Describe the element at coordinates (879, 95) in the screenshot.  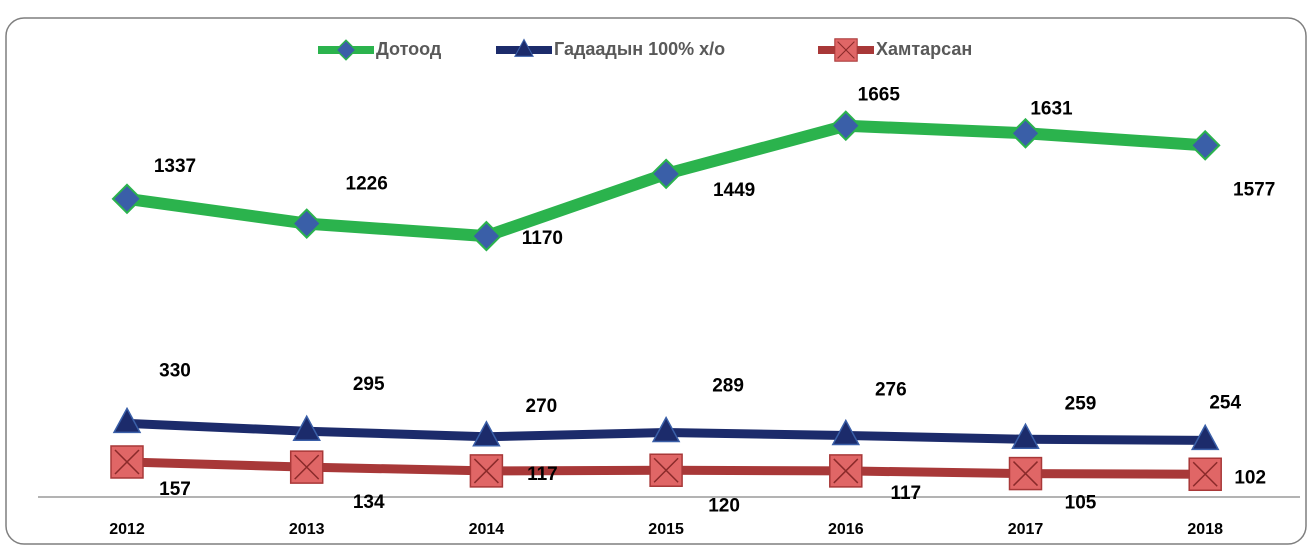
I see `data-label: 1665` at that location.